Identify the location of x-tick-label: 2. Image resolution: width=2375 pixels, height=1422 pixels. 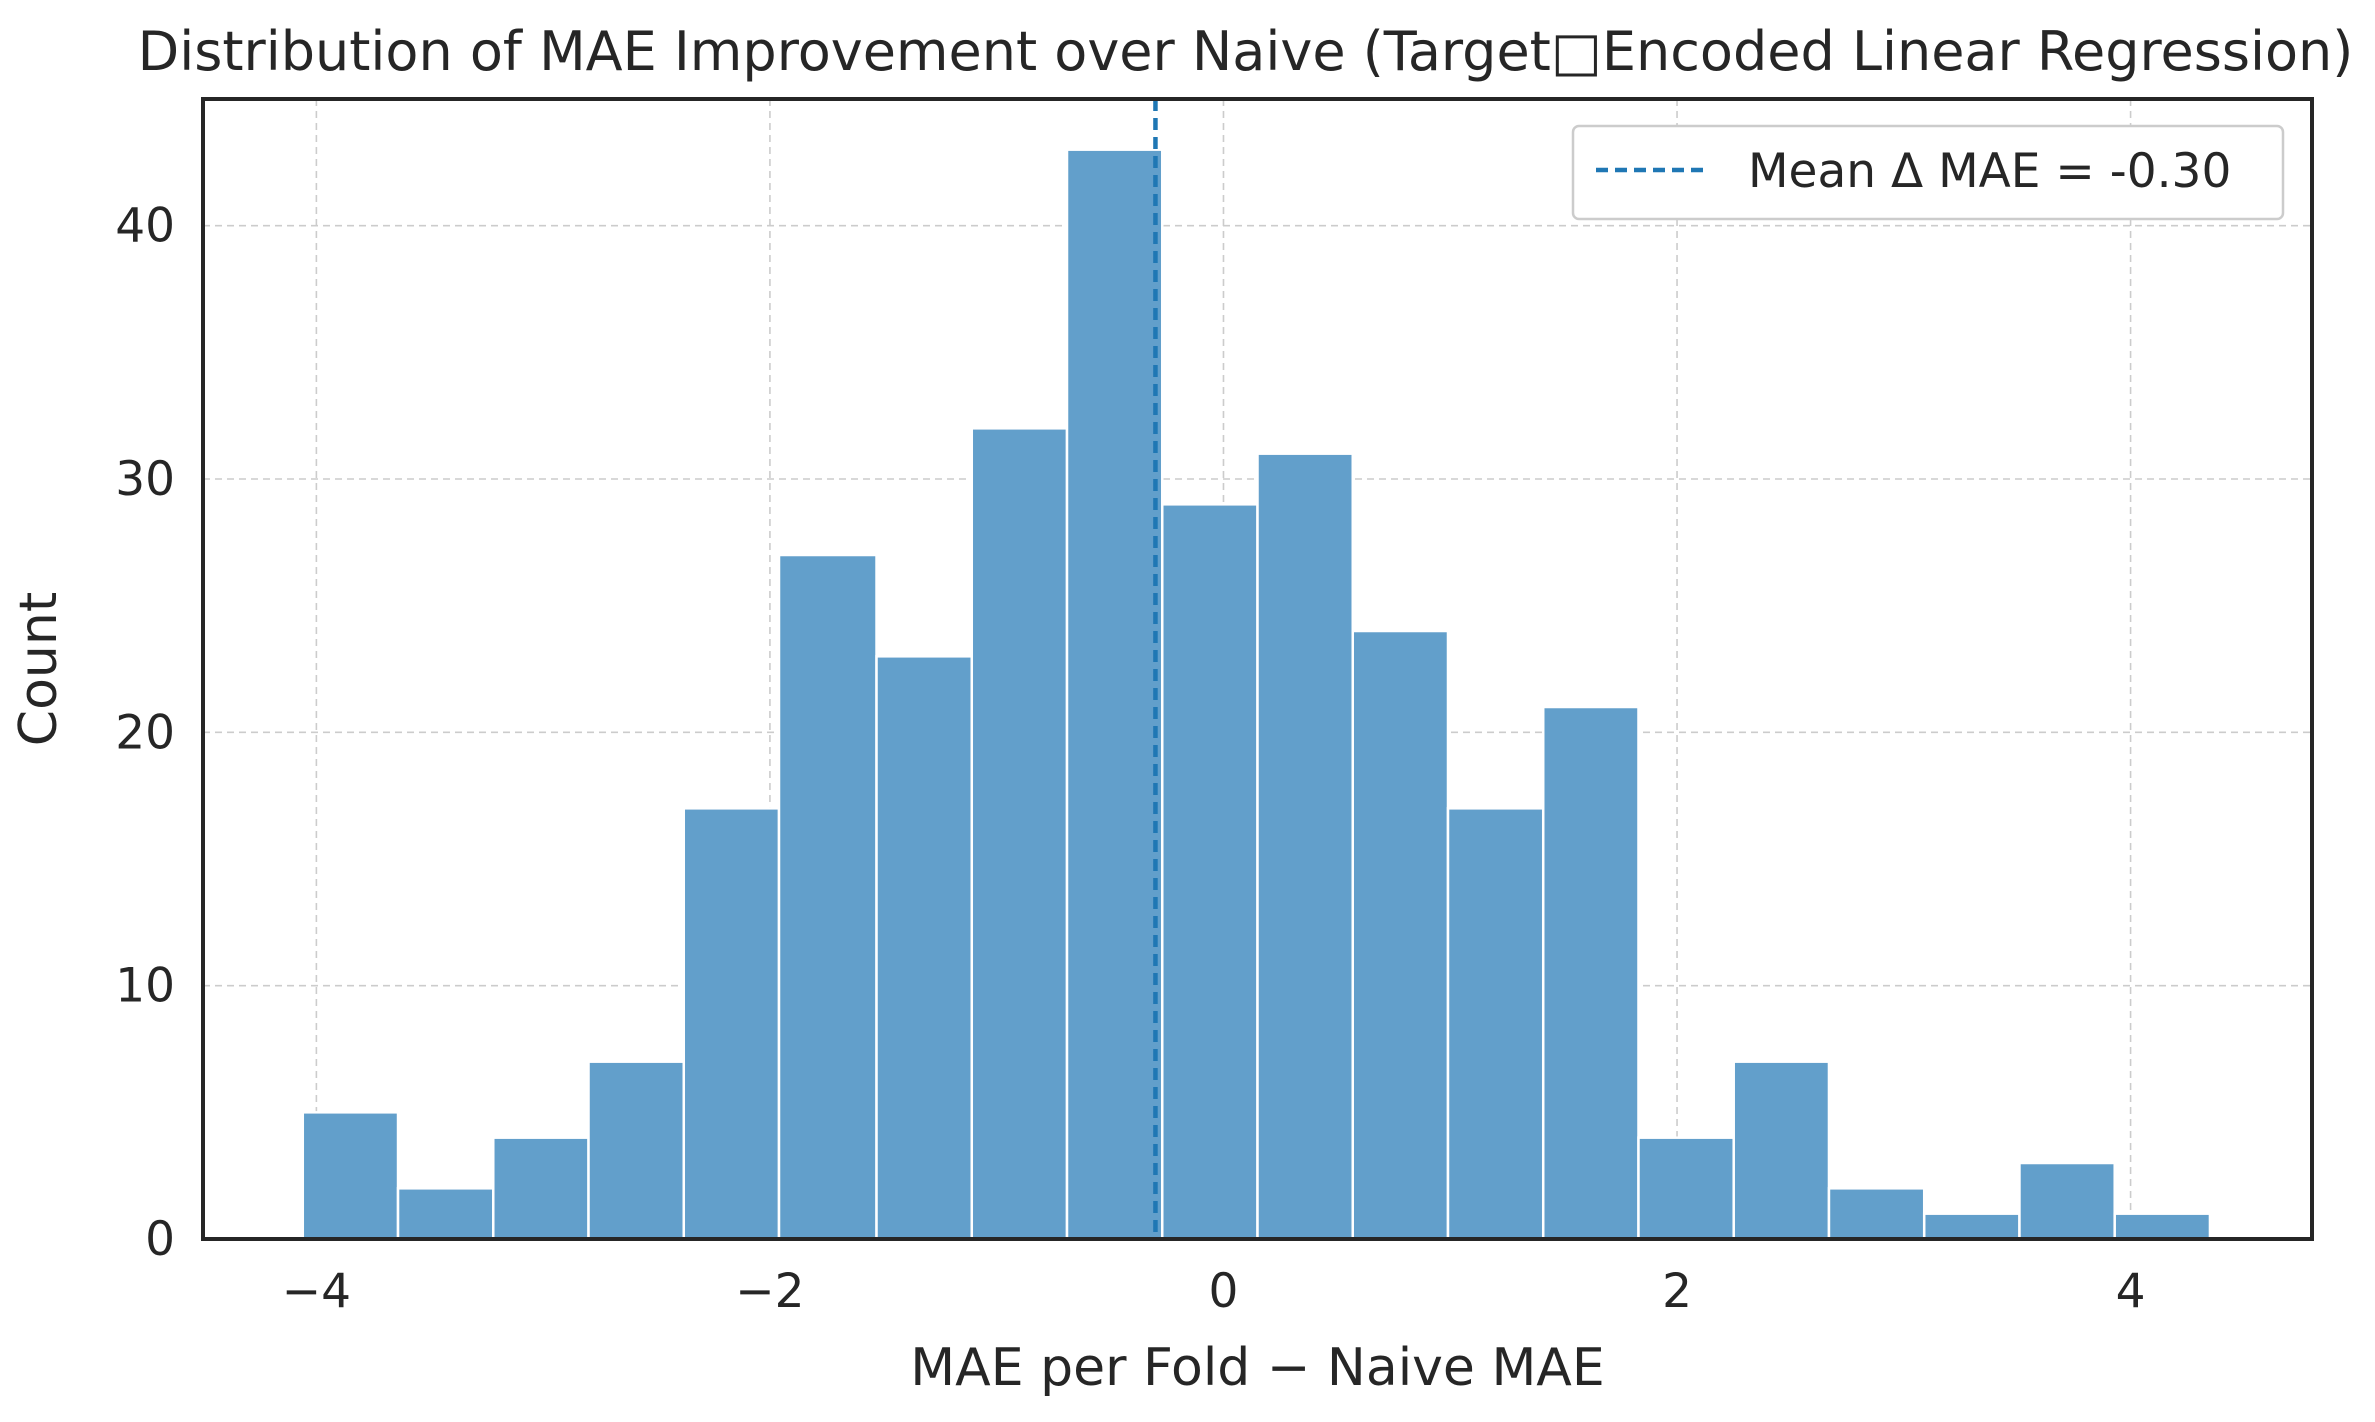
(1677, 1291).